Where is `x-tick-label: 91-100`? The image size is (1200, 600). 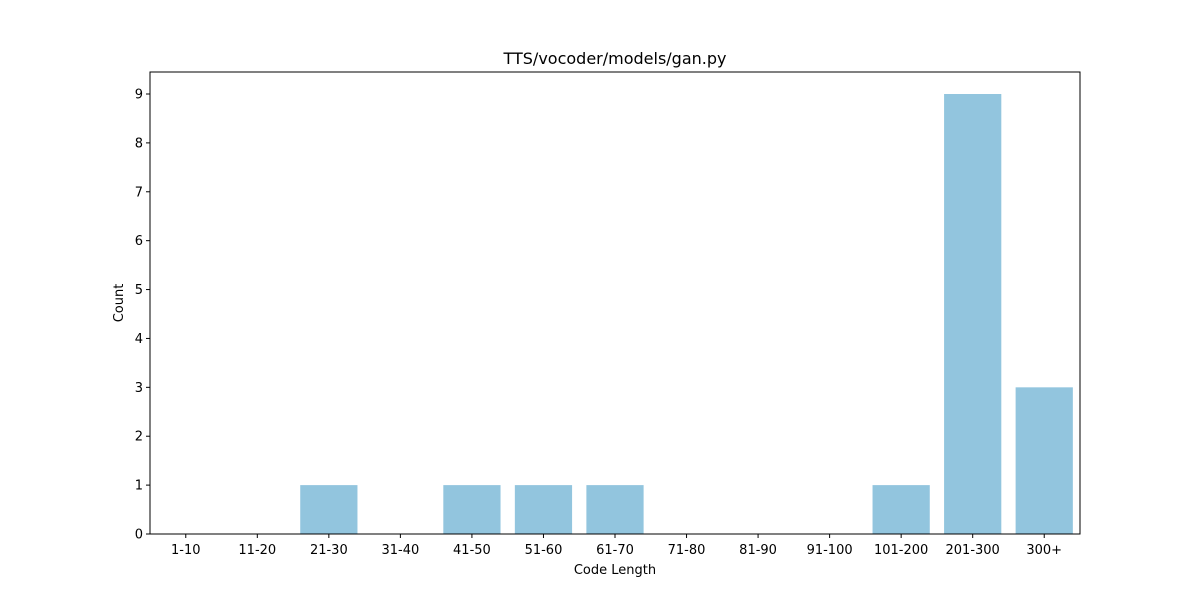 x-tick-label: 91-100 is located at coordinates (830, 550).